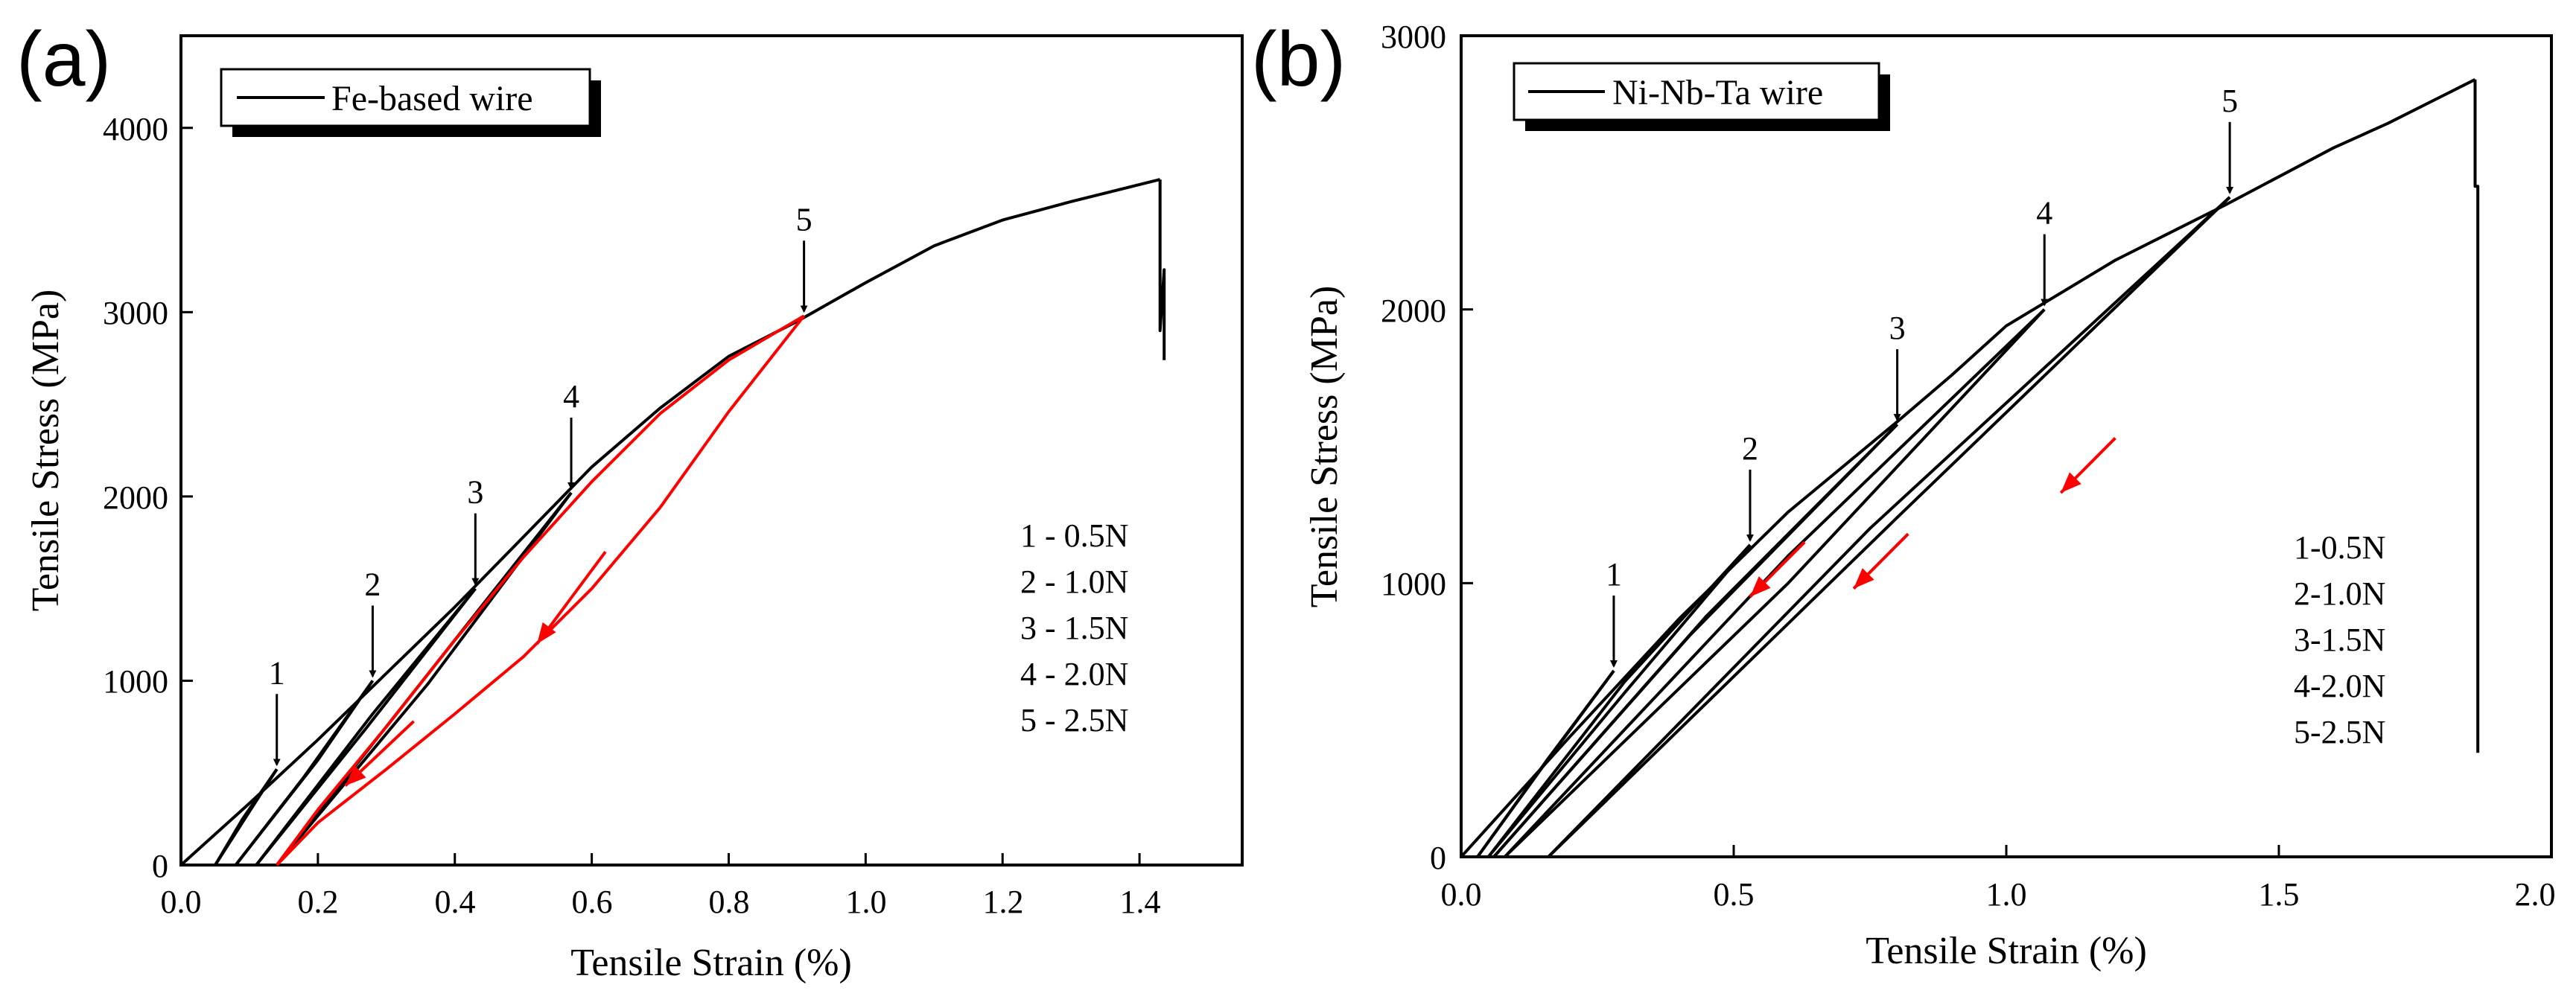 This screenshot has height=1002, width=2576. I want to click on legend-box-b: Ni-Nb-Ta wire, so click(1701, 96).